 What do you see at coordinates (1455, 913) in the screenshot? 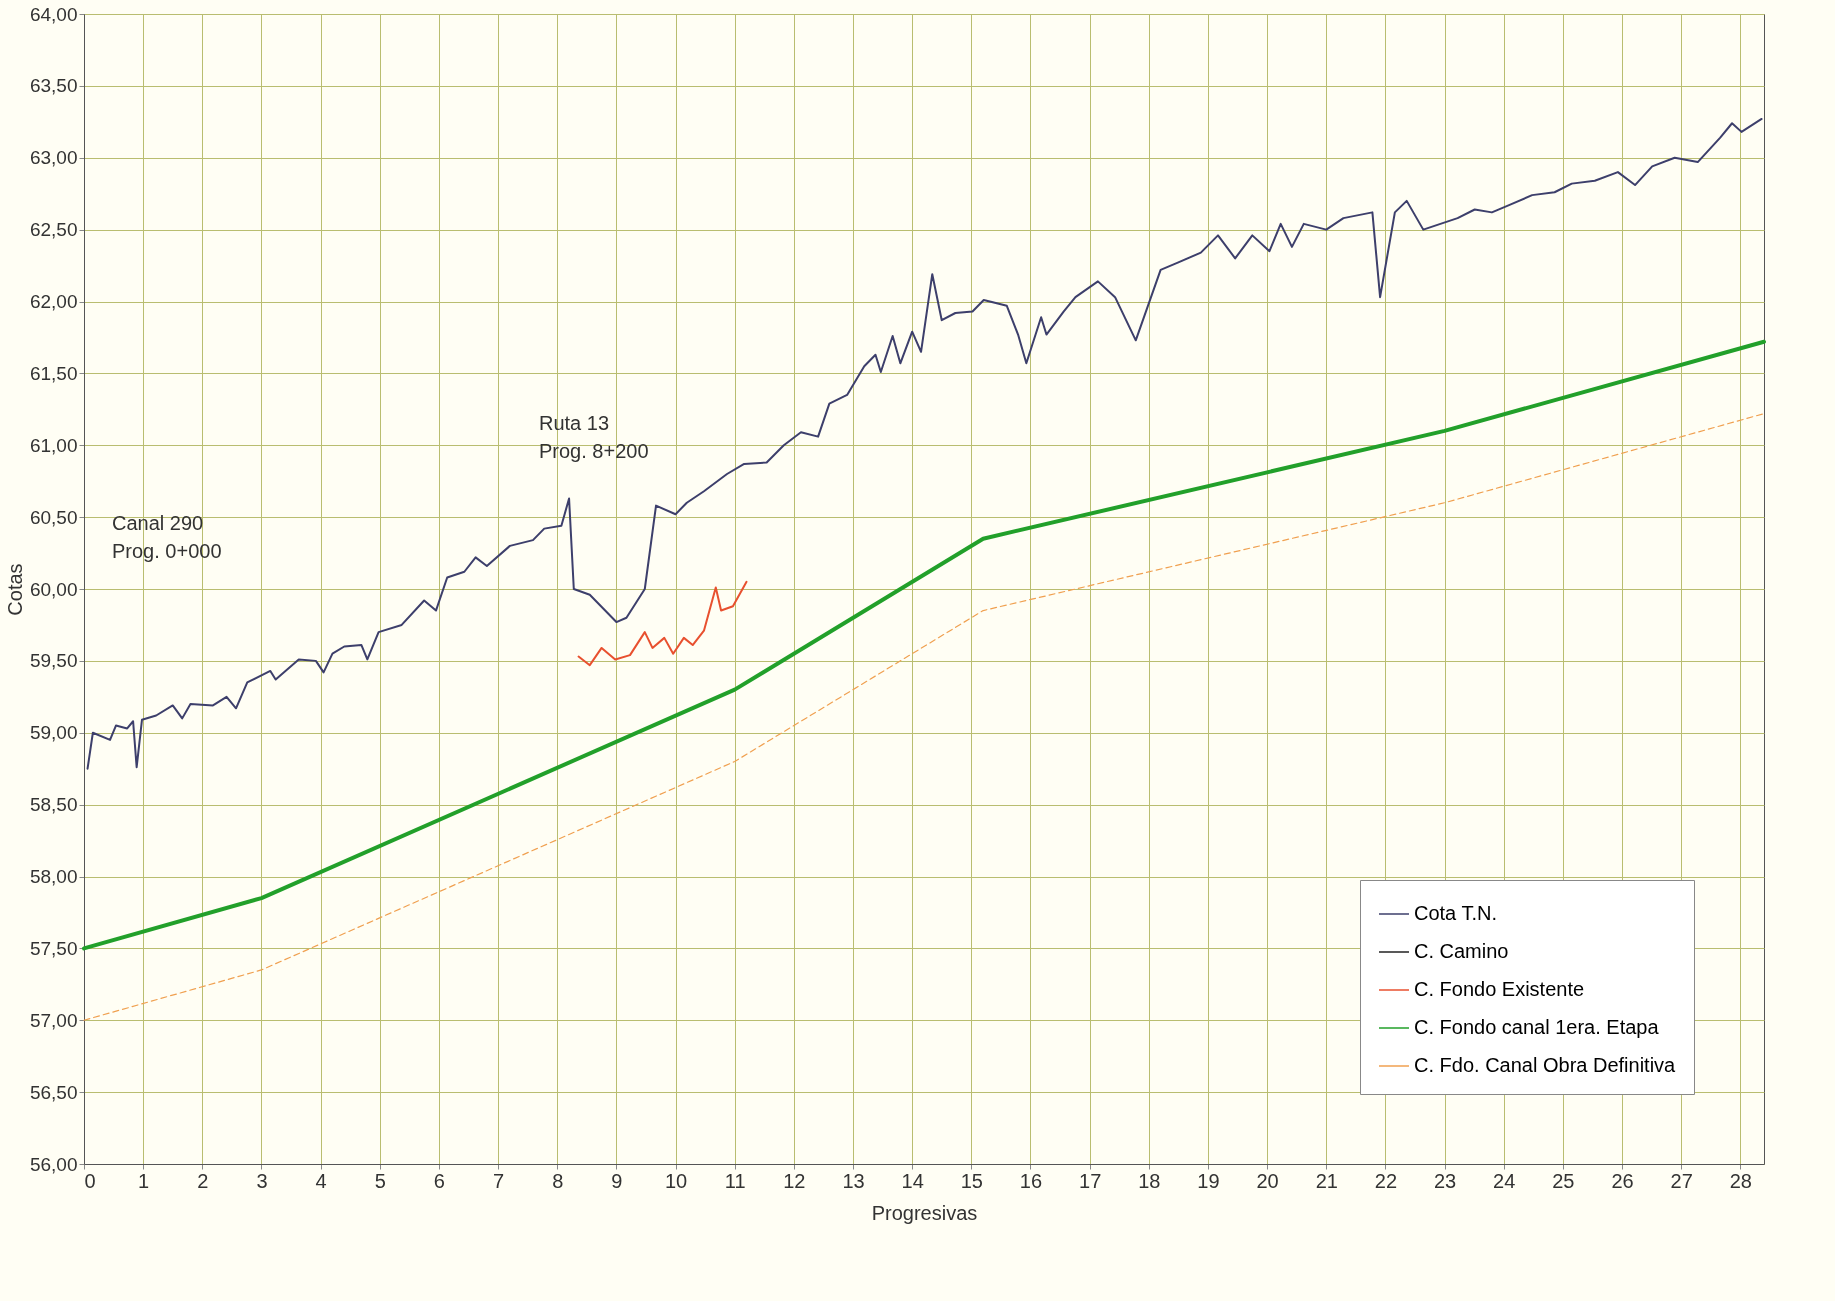
I see `legend-label: Cota T.N.` at bounding box center [1455, 913].